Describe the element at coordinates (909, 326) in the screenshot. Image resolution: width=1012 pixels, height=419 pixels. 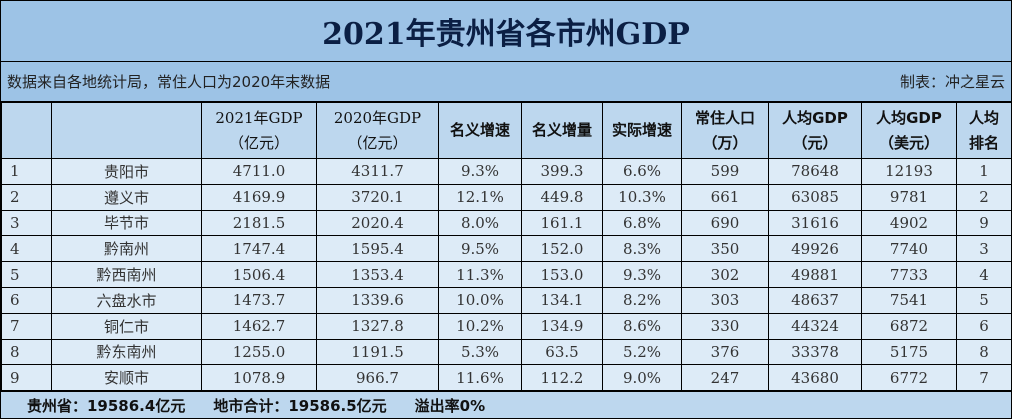
I see `table-cell: 6872` at that location.